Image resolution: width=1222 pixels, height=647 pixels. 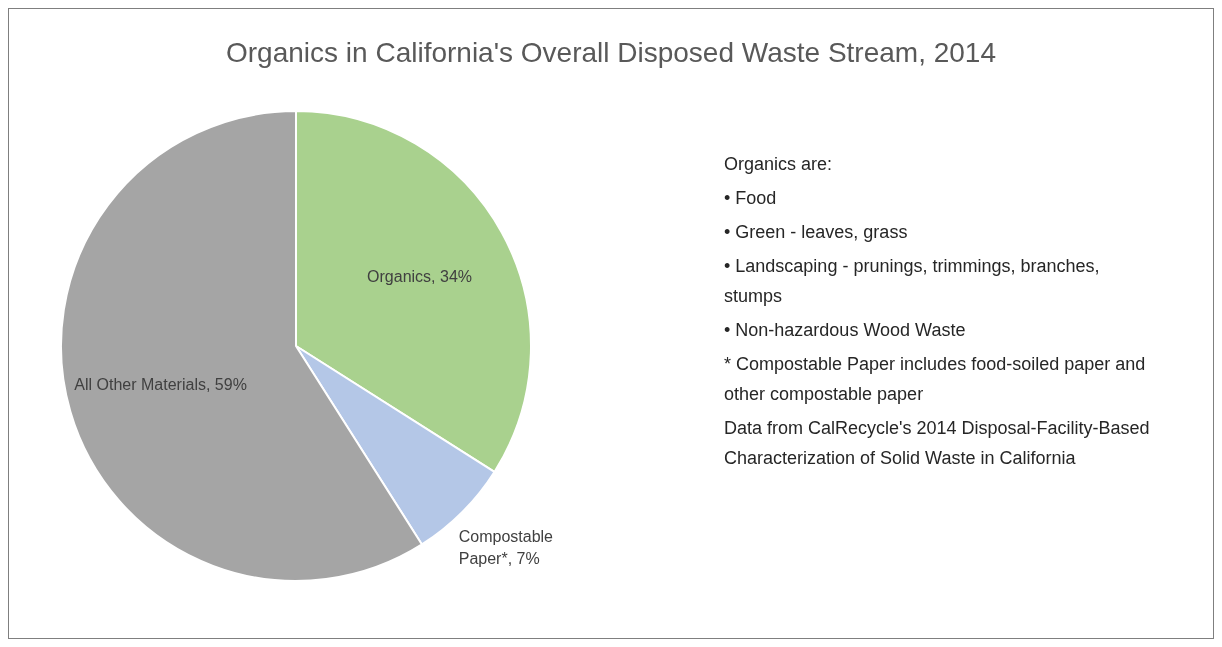 I want to click on slice-label: Compostable Paper*, 7%, so click(x=506, y=548).